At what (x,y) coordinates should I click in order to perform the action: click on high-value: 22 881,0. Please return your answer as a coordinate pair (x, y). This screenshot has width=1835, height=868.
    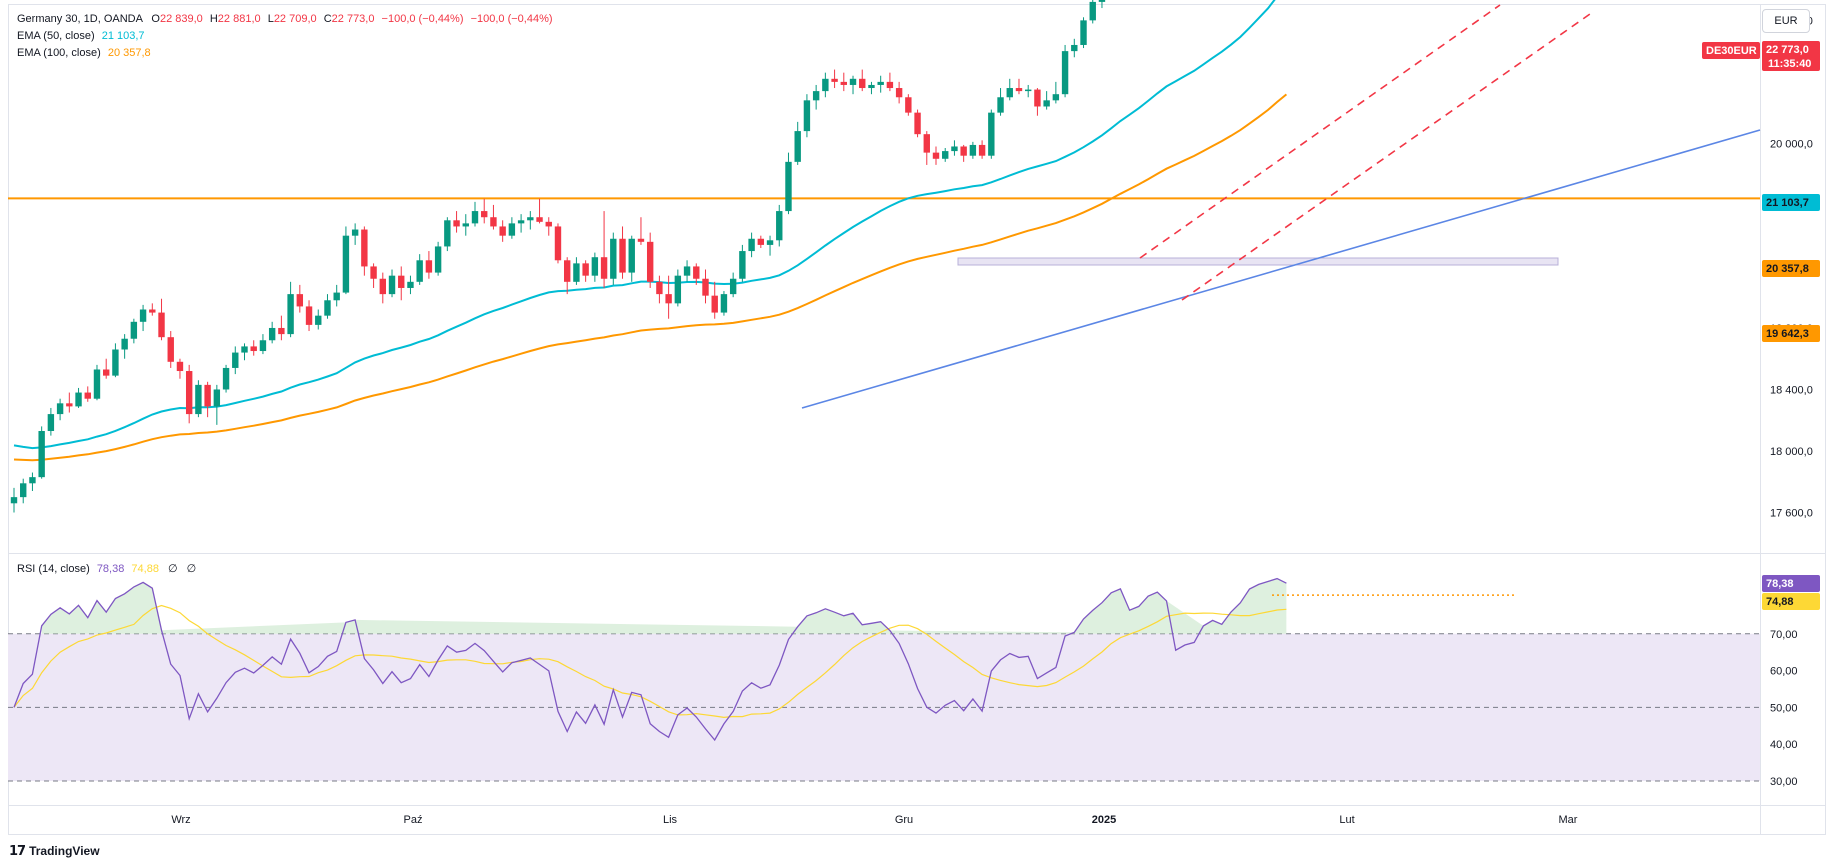
    Looking at the image, I should click on (239, 19).